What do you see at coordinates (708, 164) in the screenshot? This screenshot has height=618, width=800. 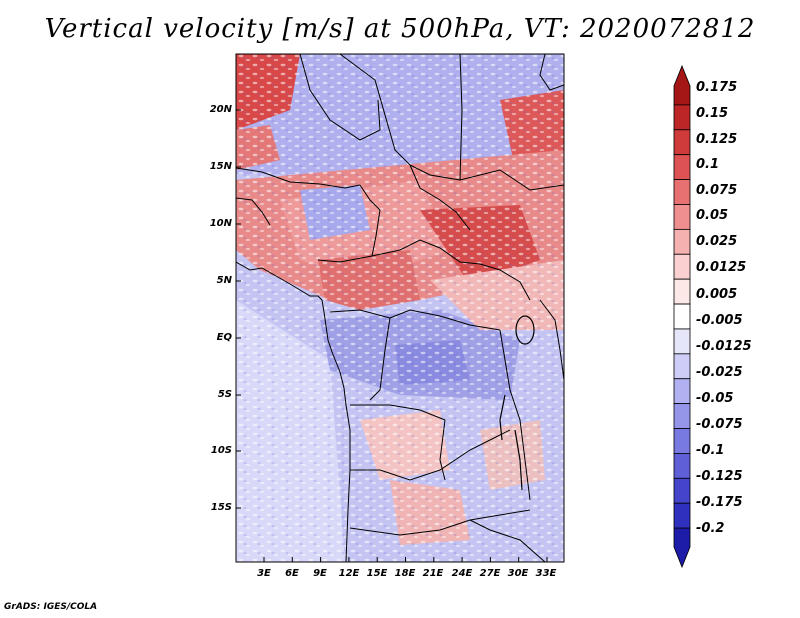 I see `colorbar-label: 0.1` at bounding box center [708, 164].